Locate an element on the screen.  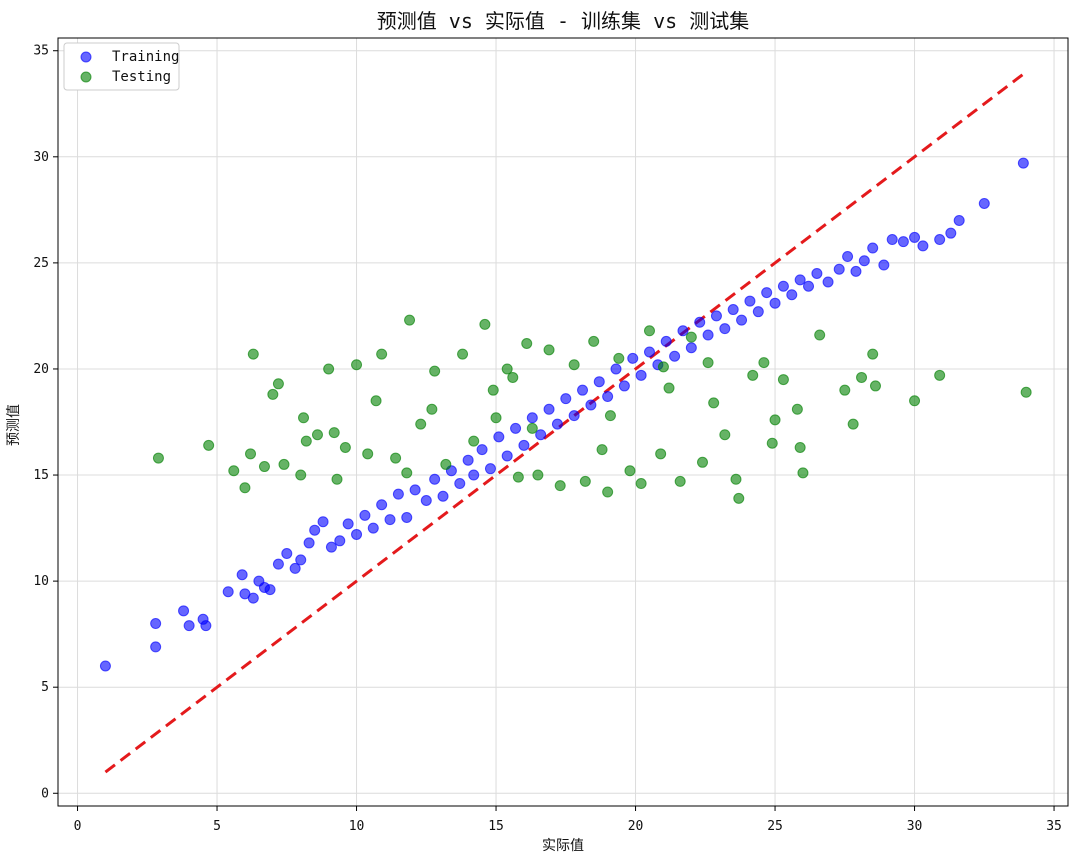
chart-title: 预测值 vs 实际值 - 训练集 vs 测试集 is located at coordinates (563, 21).